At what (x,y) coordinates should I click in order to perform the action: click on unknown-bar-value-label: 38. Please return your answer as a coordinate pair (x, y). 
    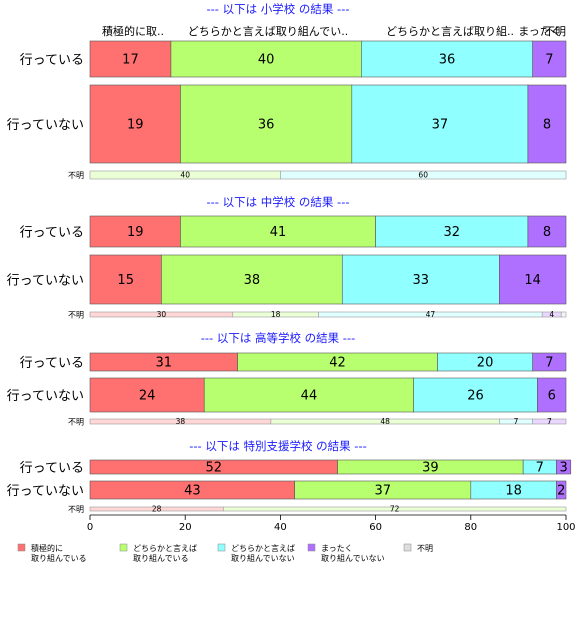
    Looking at the image, I should click on (181, 421).